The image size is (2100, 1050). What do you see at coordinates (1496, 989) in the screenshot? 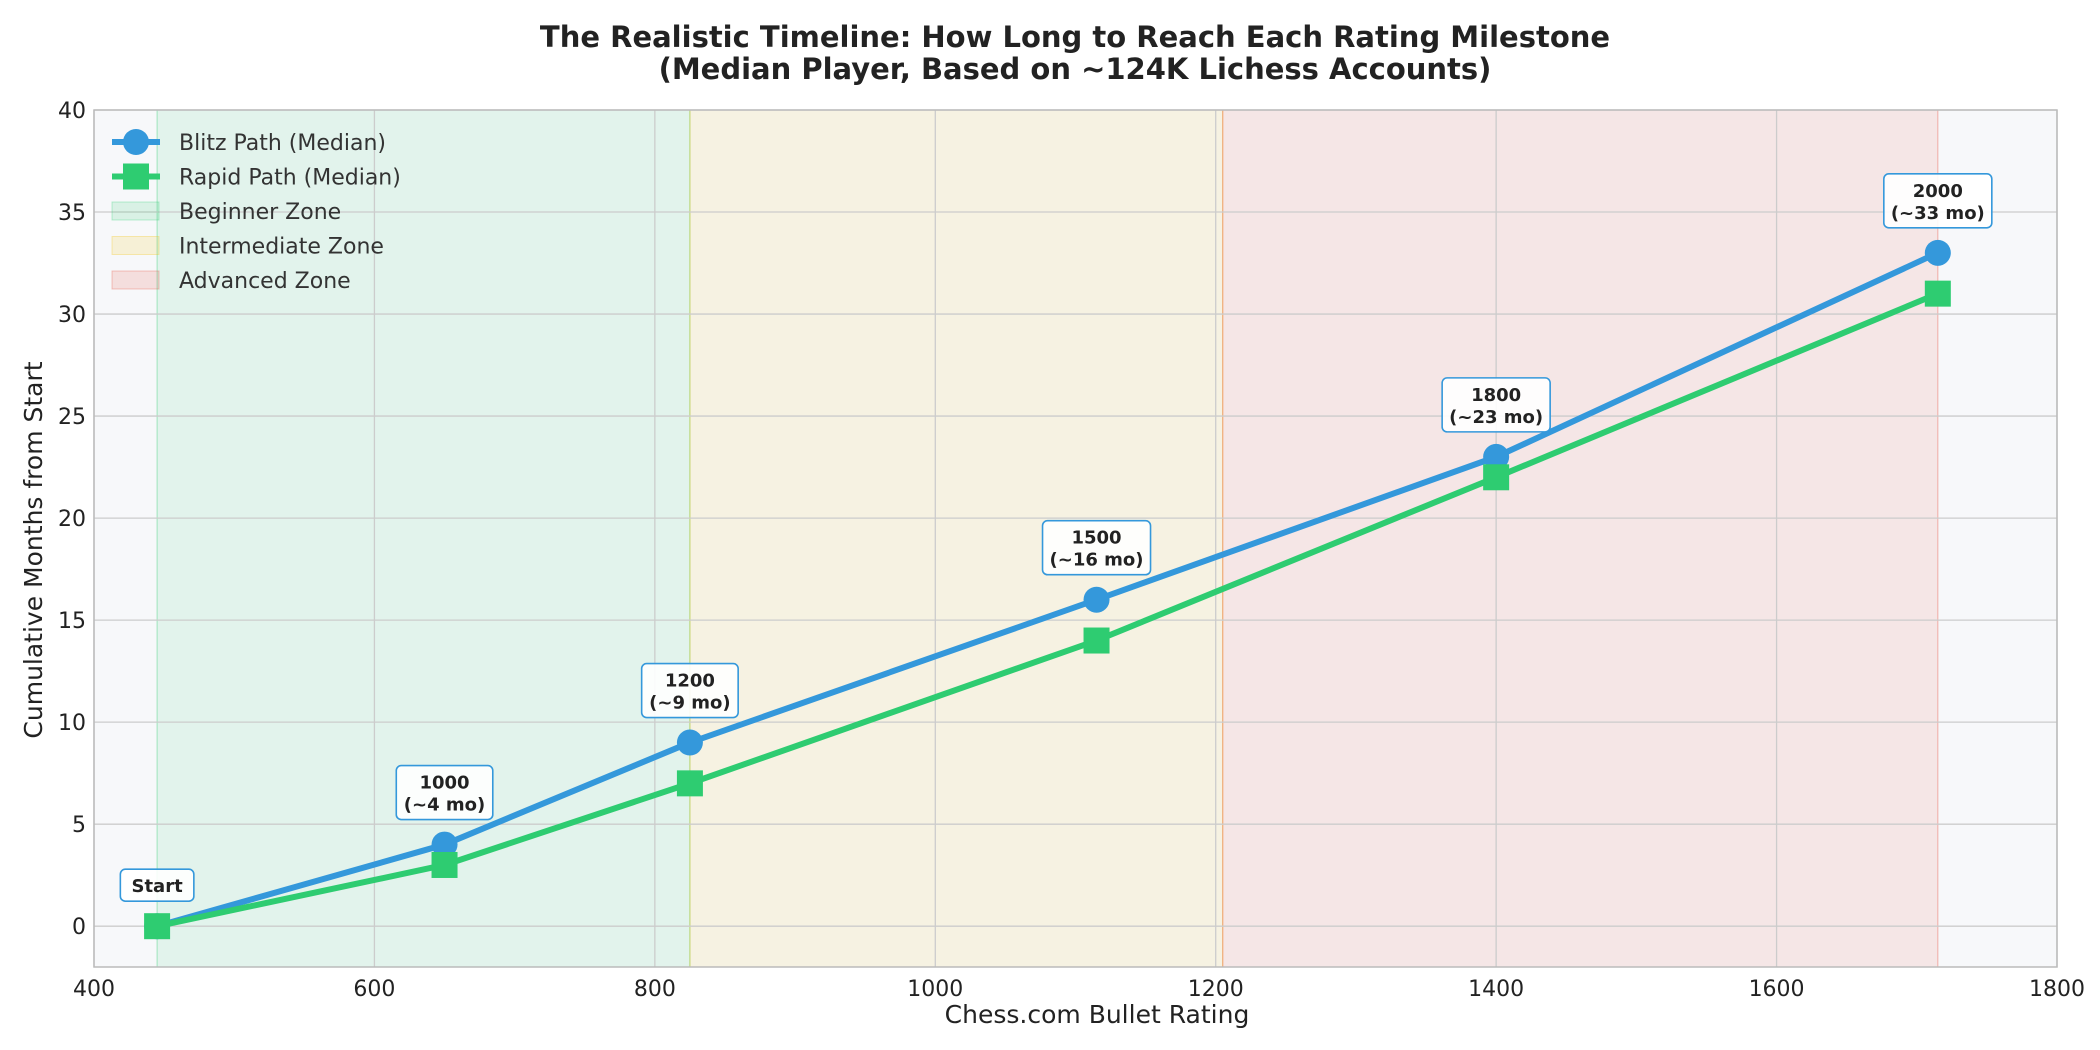
I see `x-tick-label: 1400` at bounding box center [1496, 989].